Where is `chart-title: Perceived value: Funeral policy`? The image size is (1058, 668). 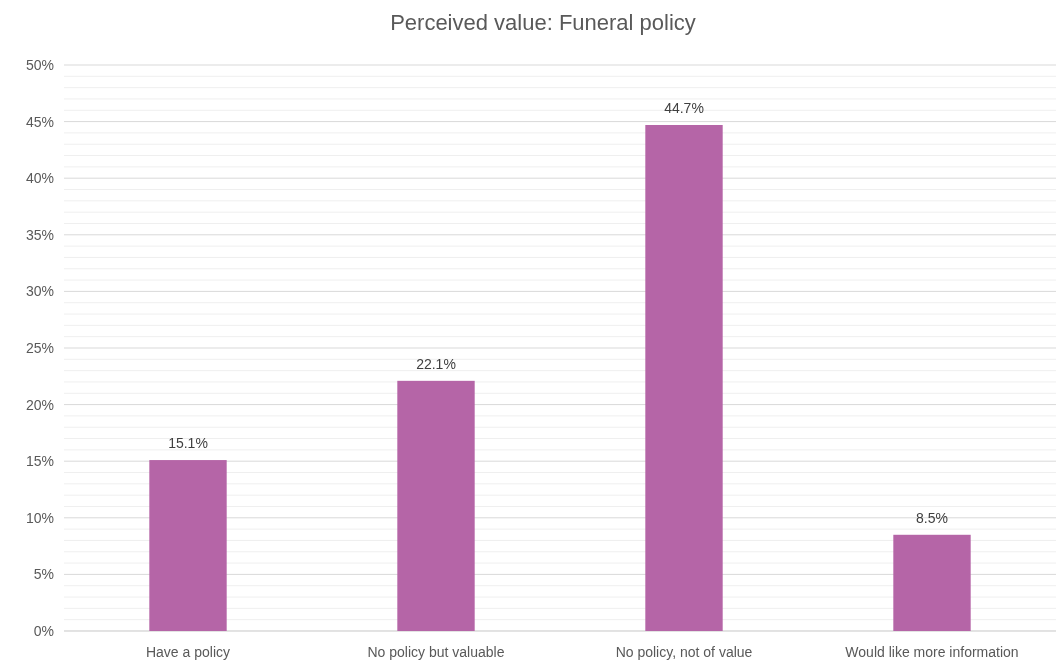
chart-title: Perceived value: Funeral policy is located at coordinates (543, 22).